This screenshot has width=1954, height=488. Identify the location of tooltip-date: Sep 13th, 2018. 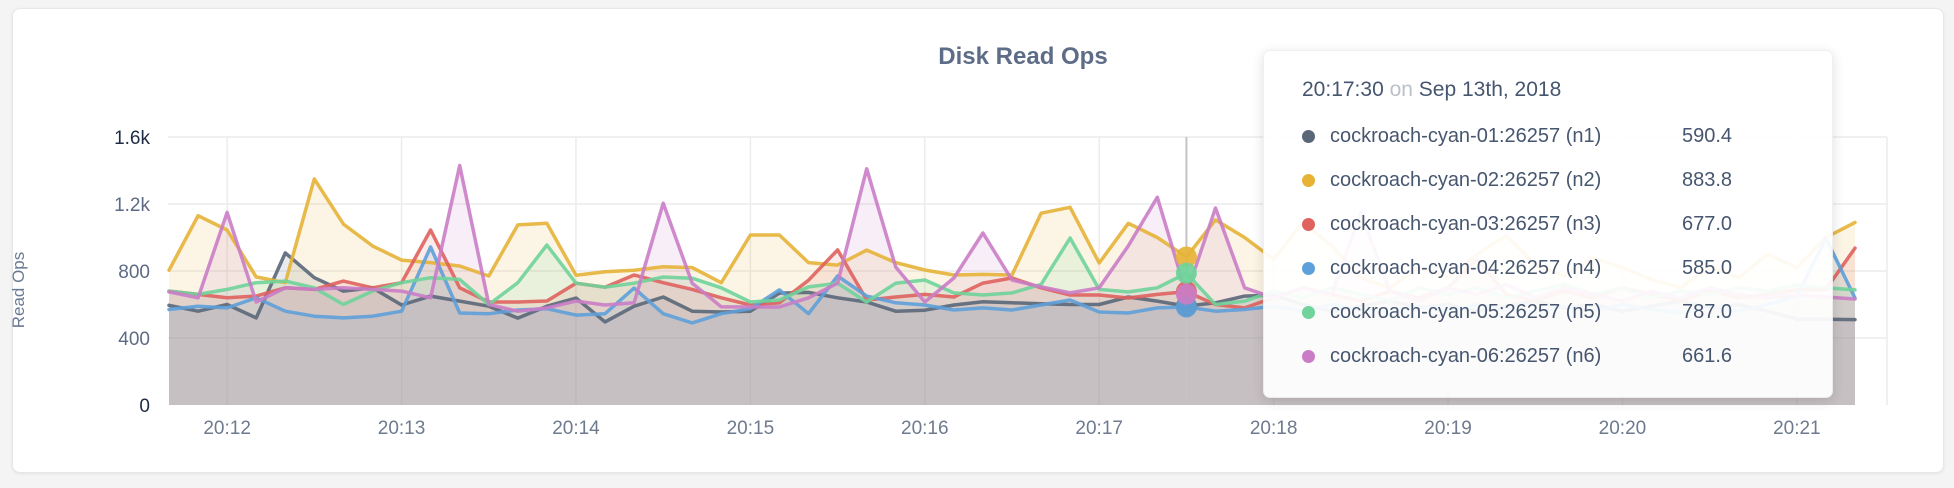
(1490, 89).